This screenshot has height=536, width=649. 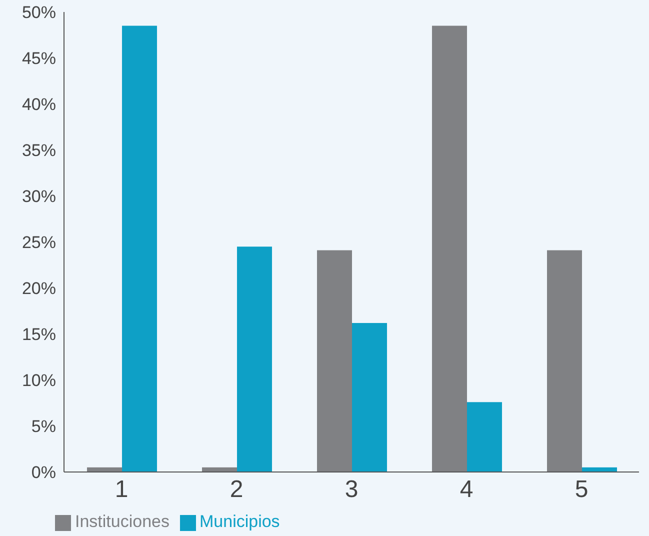 I want to click on y-tick-label: 30%, so click(x=39, y=196).